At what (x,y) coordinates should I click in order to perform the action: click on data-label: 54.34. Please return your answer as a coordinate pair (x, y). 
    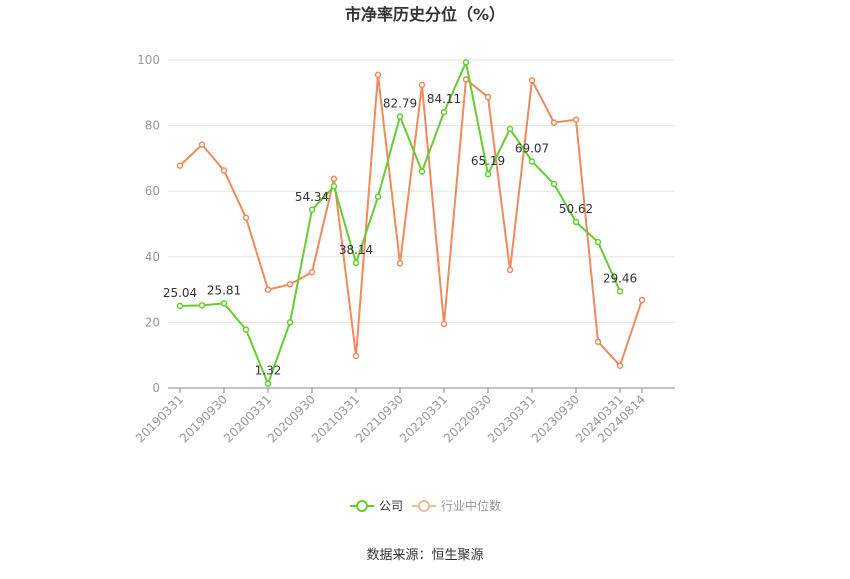
    Looking at the image, I should click on (312, 197).